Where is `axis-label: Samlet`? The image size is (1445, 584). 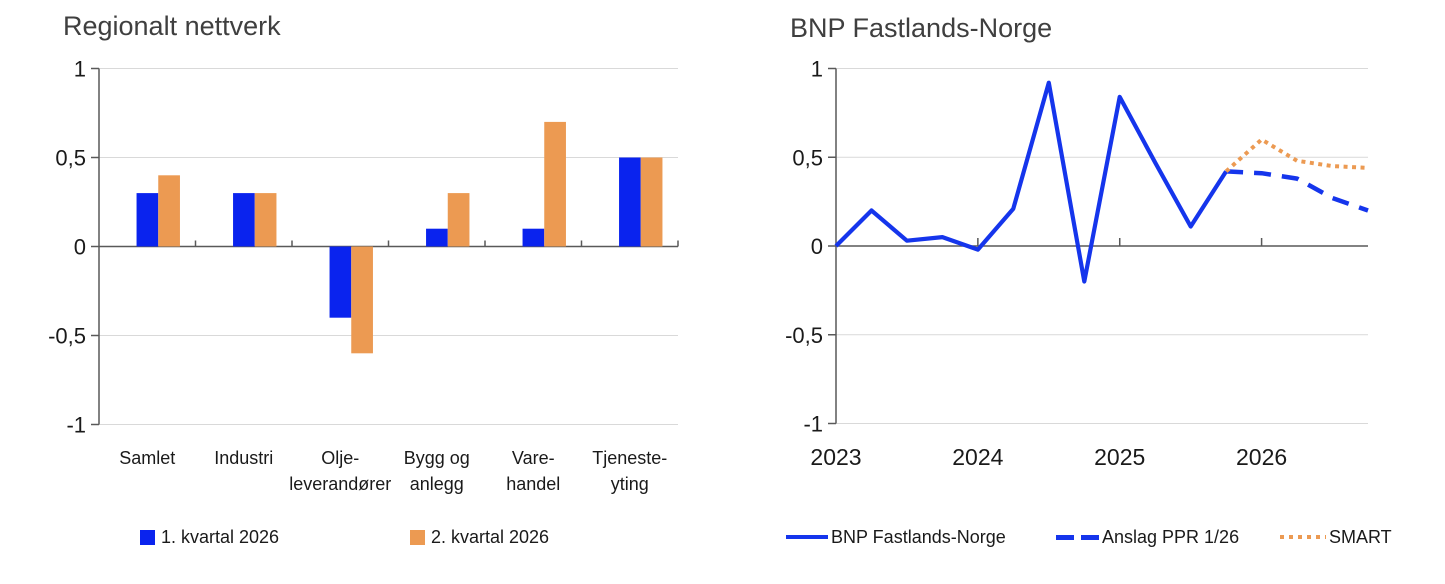
axis-label: Samlet is located at coordinates (147, 458).